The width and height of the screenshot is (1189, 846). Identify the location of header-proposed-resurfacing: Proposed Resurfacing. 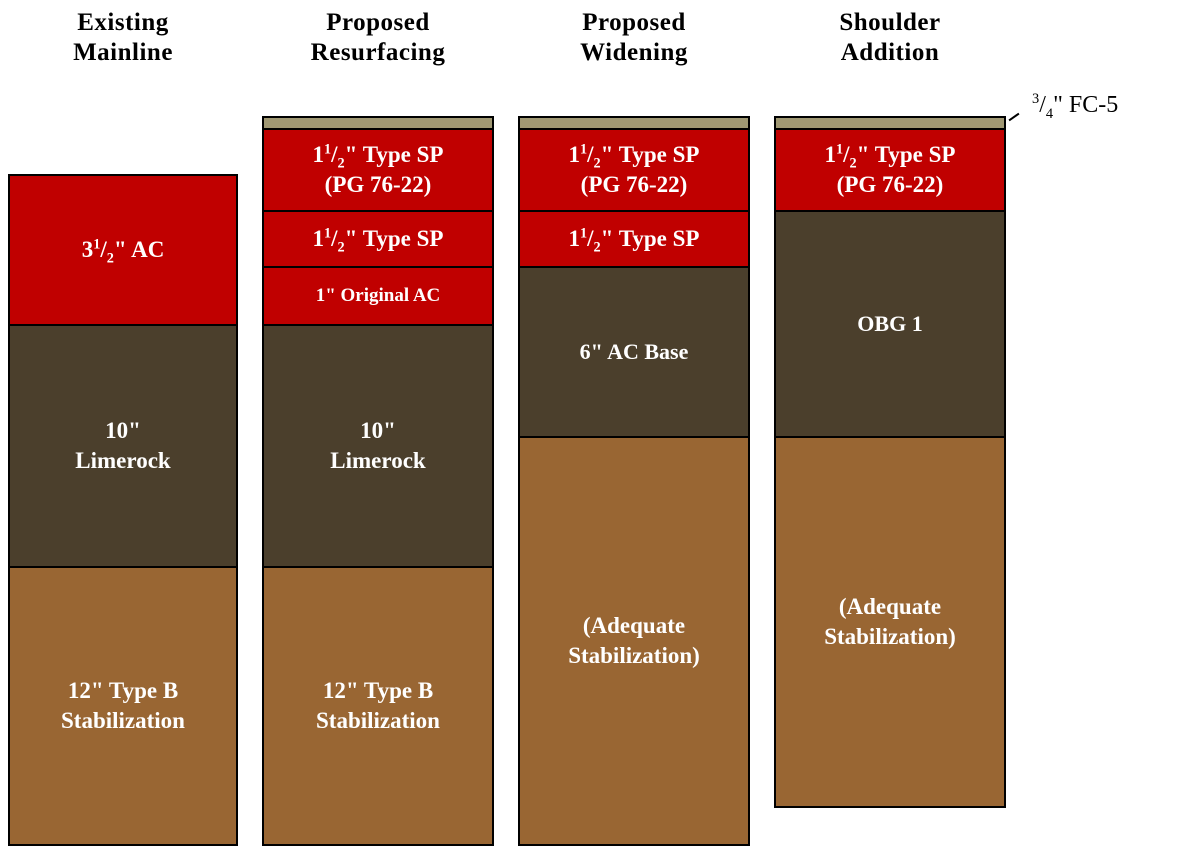
(378, 38).